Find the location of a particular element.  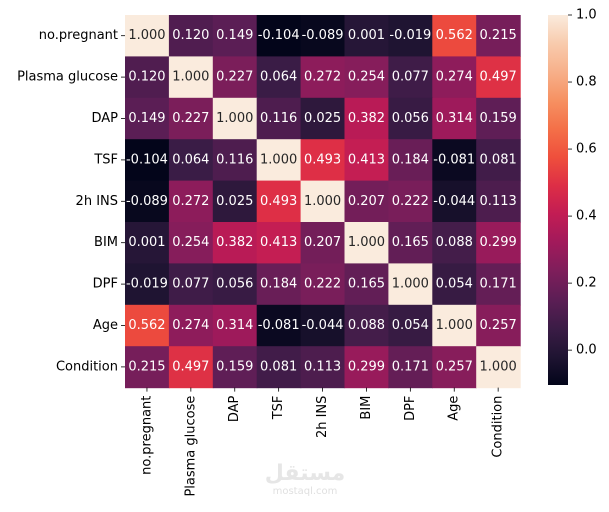

heatmap-cell-r1-c3 is located at coordinates (279, 77).